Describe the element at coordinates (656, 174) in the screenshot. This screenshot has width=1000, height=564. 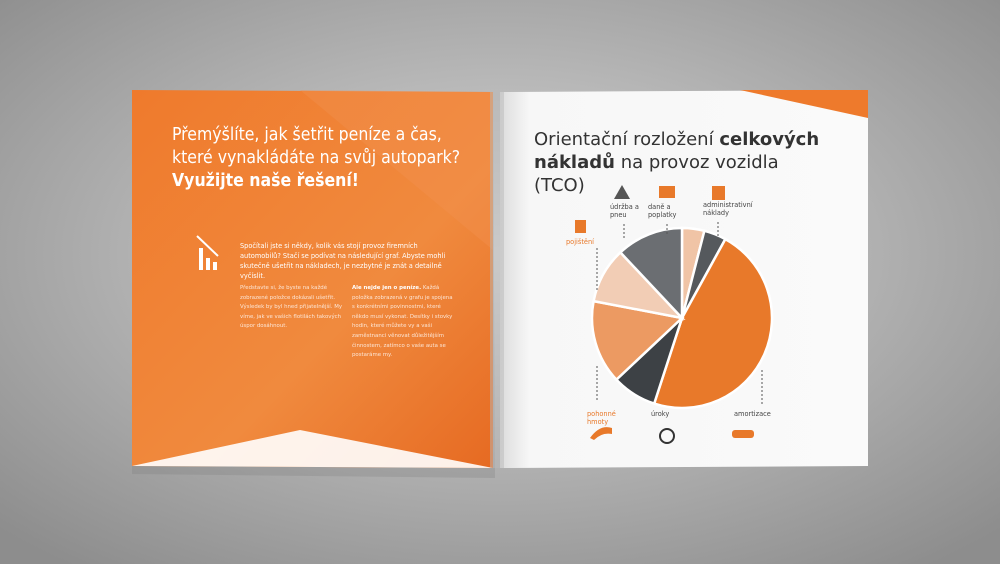
I see `title-part: na provoz vozidla (TCO)` at that location.